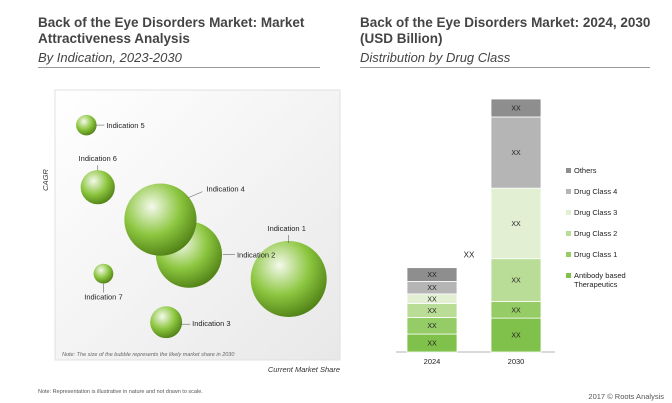  What do you see at coordinates (211, 323) in the screenshot?
I see `bubble-label-indication-3: Indication 3` at bounding box center [211, 323].